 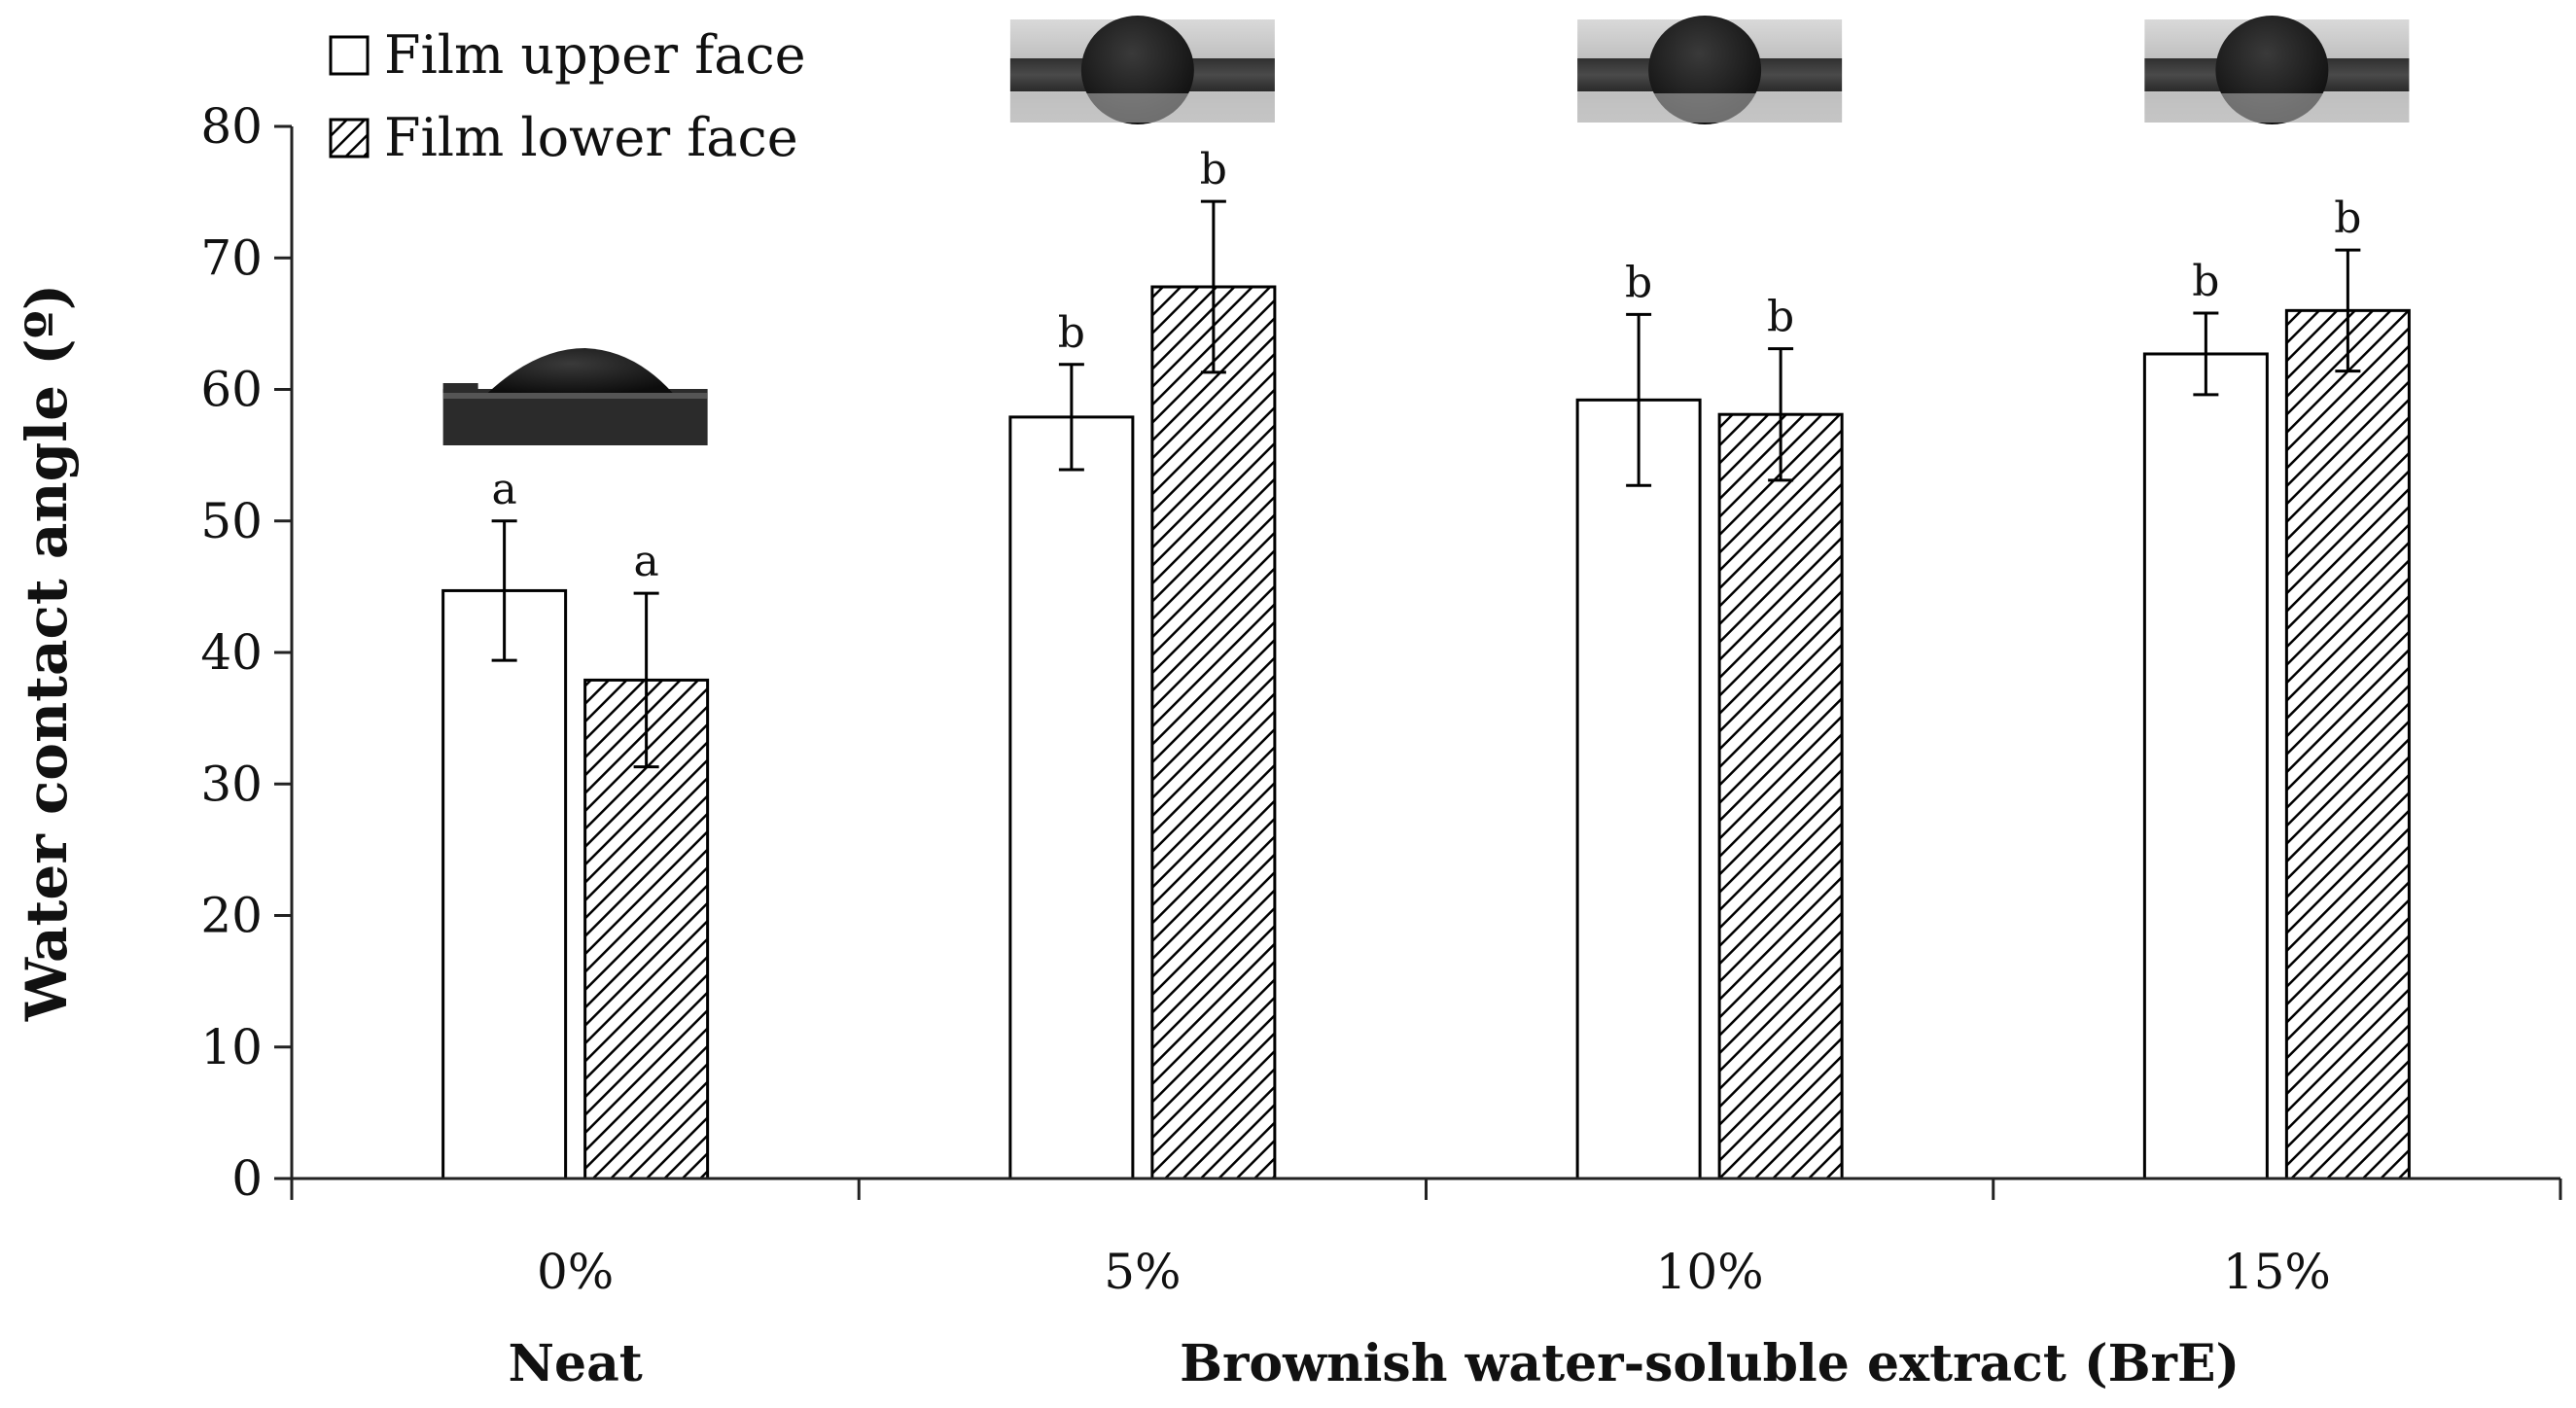 What do you see at coordinates (460, 388) in the screenshot?
I see `film-edge-left` at bounding box center [460, 388].